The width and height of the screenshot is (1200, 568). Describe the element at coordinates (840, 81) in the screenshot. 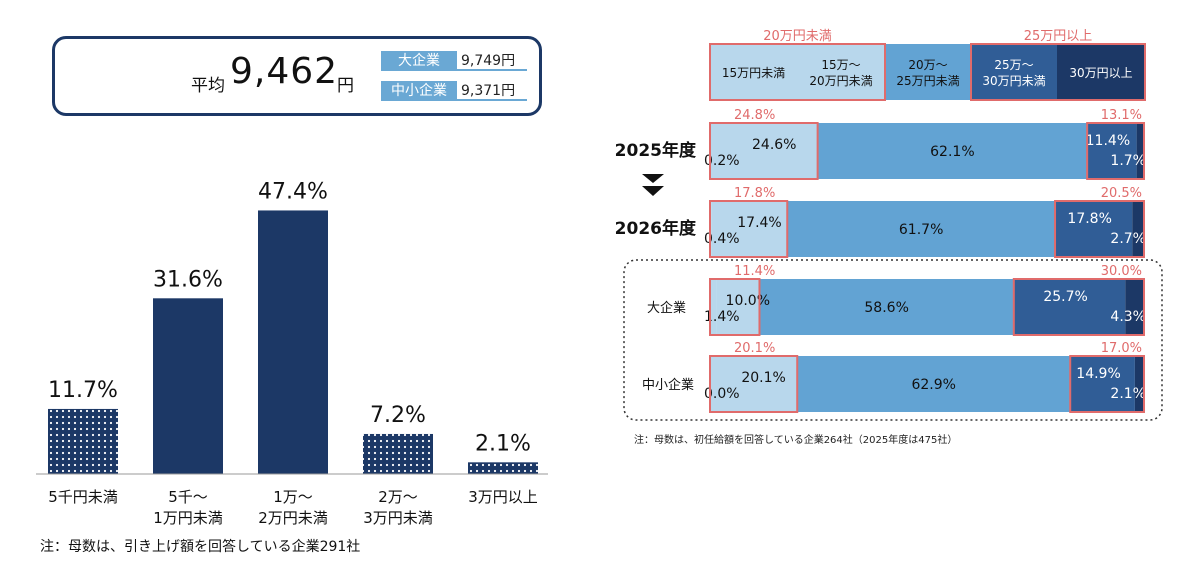

I see `legend-label: 20万円未満` at that location.